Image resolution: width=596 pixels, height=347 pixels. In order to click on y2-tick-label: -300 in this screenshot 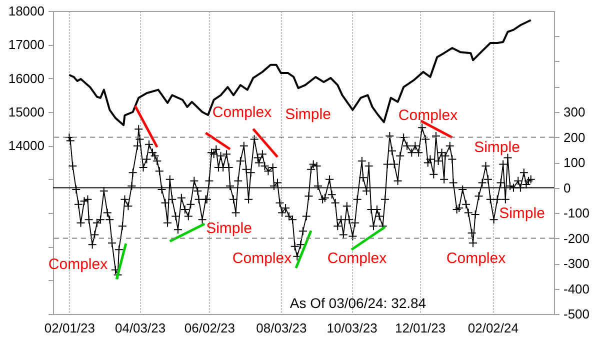, I will do `click(577, 263)`.